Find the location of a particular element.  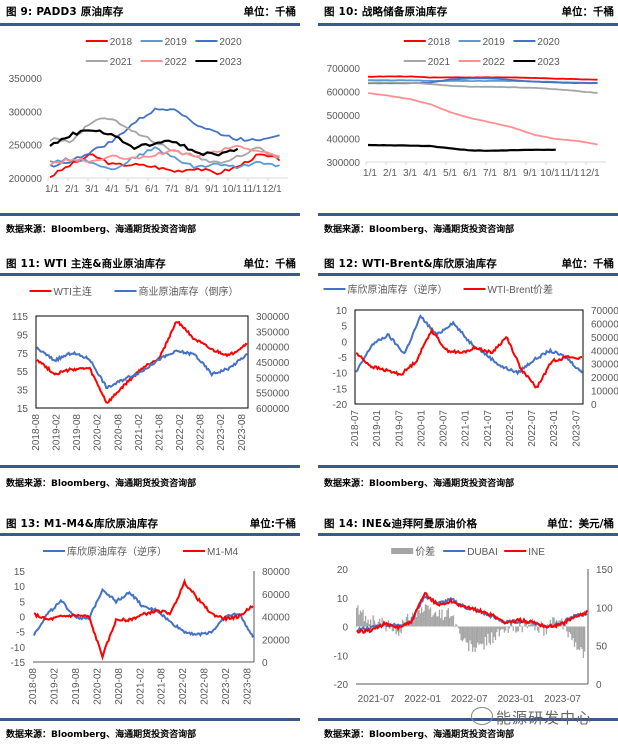

y2-tick-label: 400000 is located at coordinates (273, 348).